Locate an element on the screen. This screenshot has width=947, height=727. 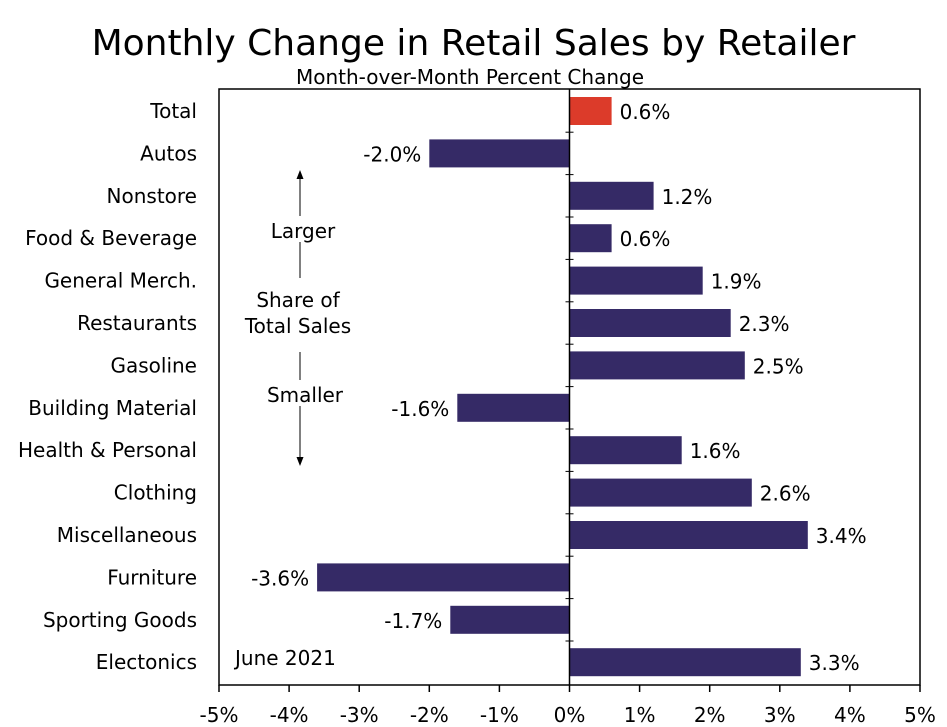
category-label: Total is located at coordinates (173, 111).